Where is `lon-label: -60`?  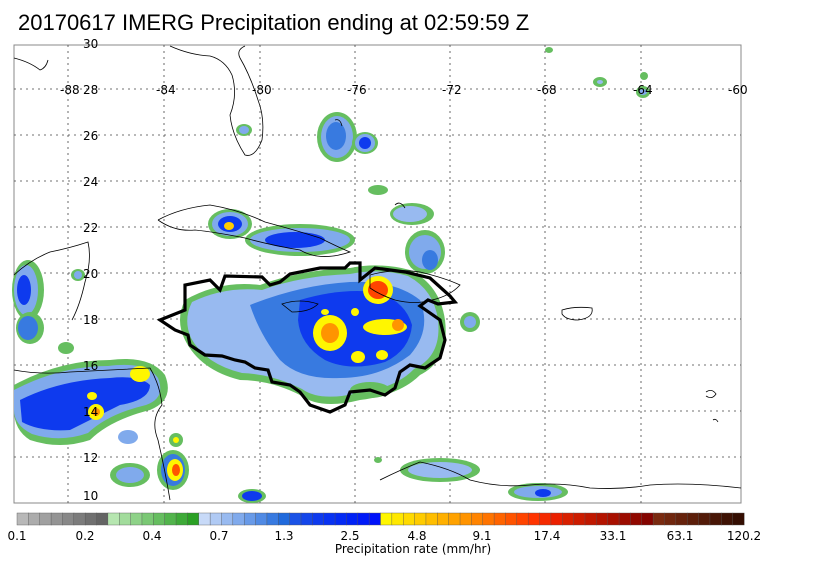 lon-label: -60 is located at coordinates (738, 90).